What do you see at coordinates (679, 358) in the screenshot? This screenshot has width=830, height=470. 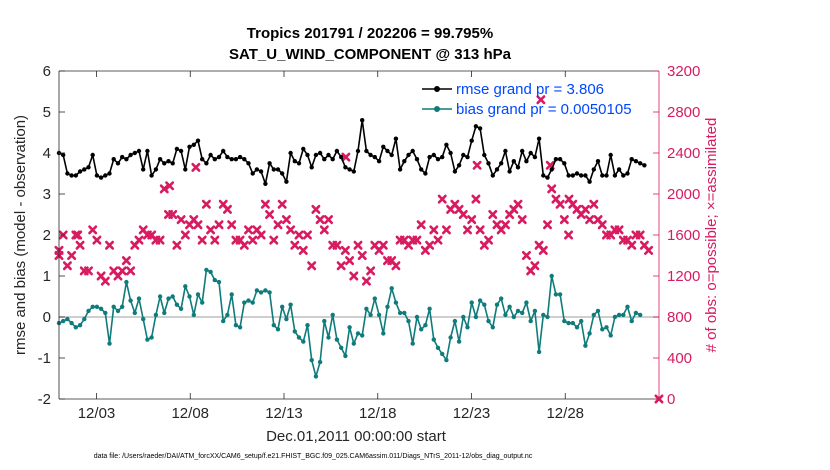 I see `y-tick-label-right: 400` at bounding box center [679, 358].